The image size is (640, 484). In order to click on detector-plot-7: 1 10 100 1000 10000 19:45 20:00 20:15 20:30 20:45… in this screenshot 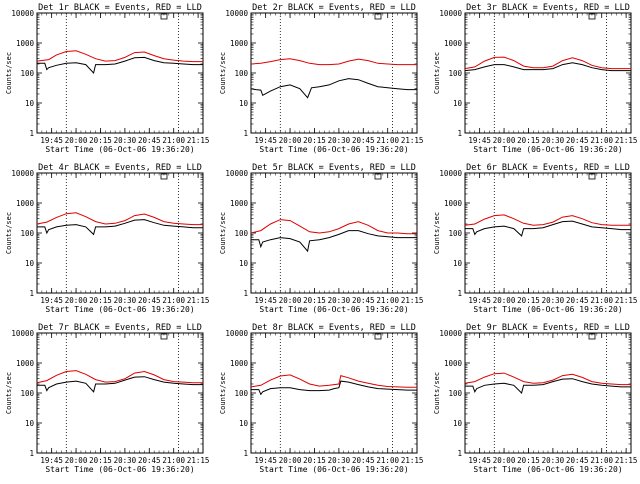, I will do `click(107, 398)`.